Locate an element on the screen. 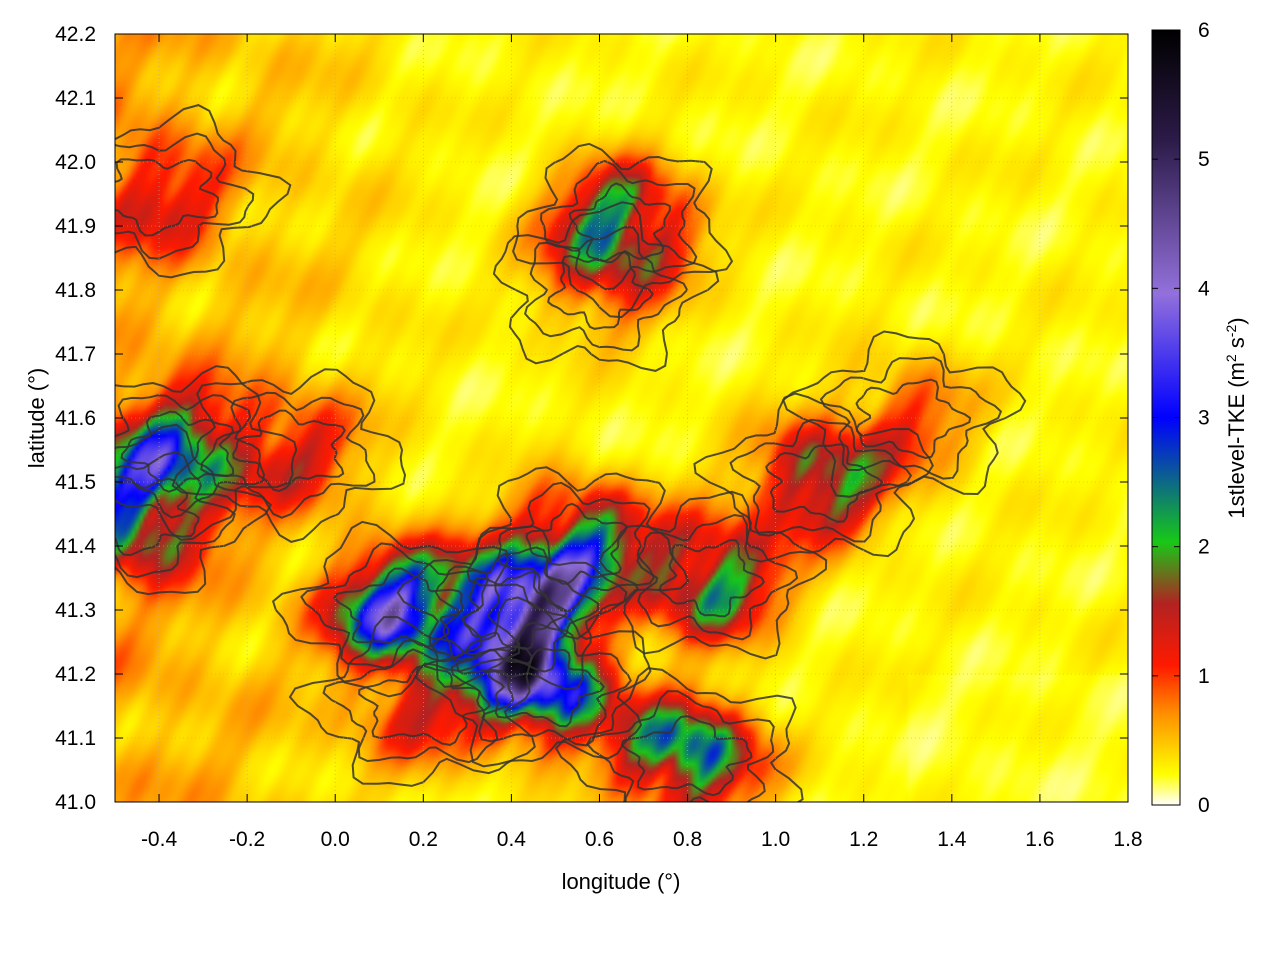 The width and height of the screenshot is (1280, 960). colorbar-tick-label: 4 is located at coordinates (1204, 288).